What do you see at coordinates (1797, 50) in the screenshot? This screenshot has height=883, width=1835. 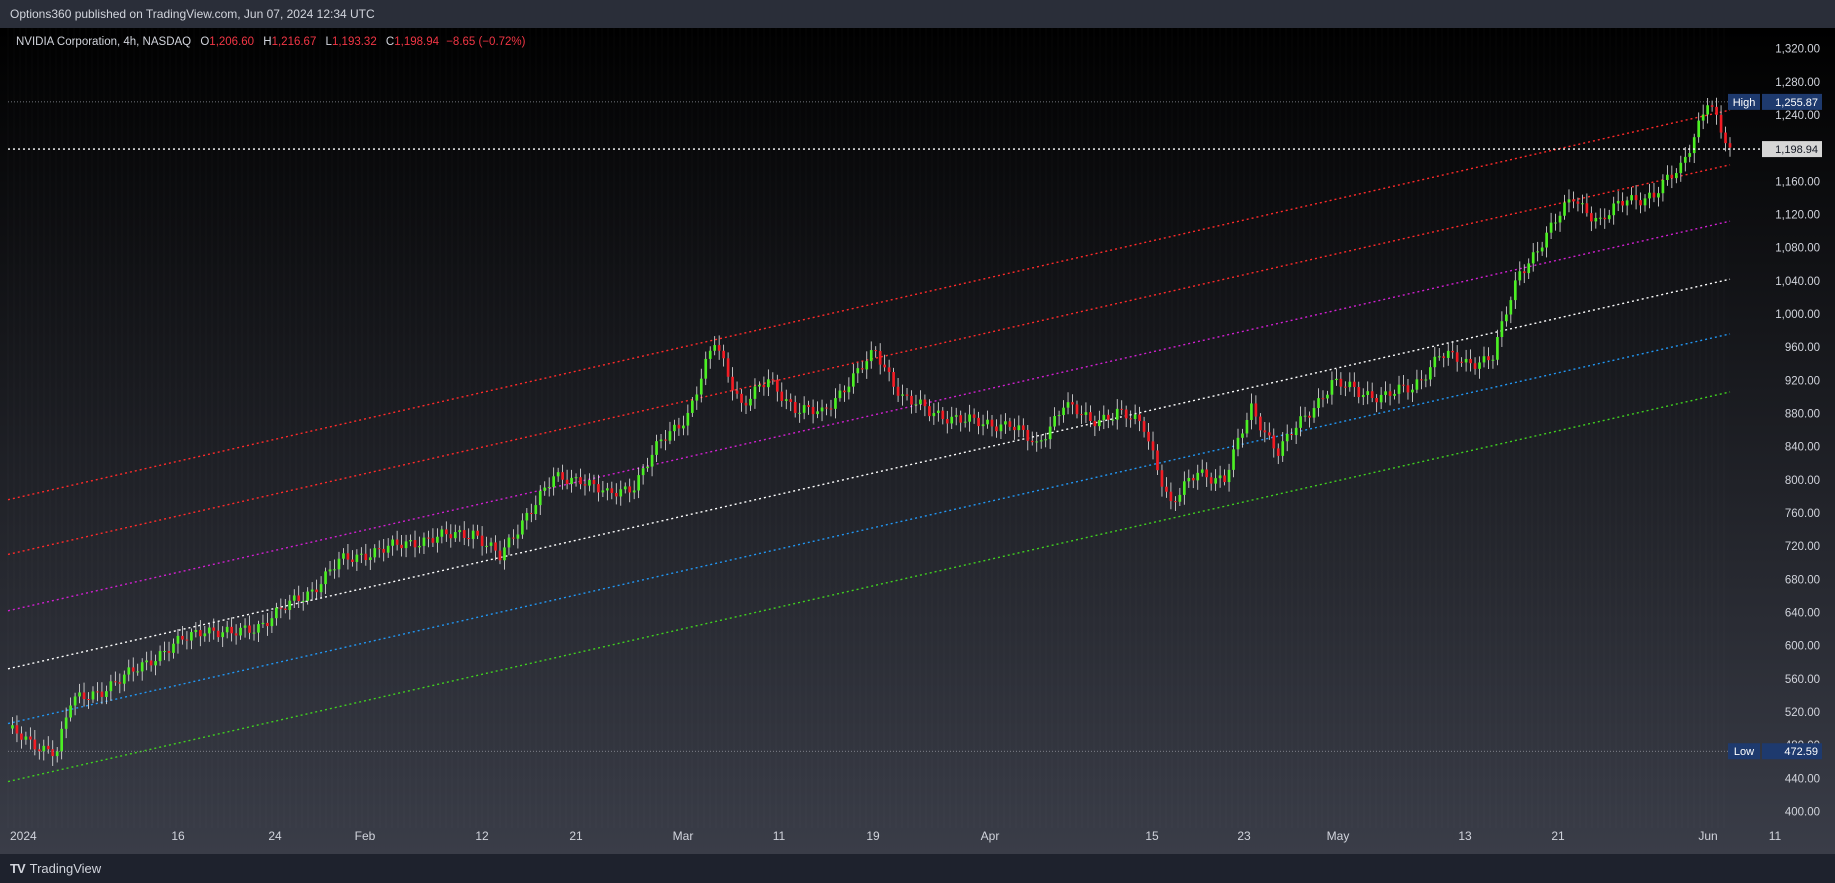 I see `y-tick-label: 1,320.00` at bounding box center [1797, 50].